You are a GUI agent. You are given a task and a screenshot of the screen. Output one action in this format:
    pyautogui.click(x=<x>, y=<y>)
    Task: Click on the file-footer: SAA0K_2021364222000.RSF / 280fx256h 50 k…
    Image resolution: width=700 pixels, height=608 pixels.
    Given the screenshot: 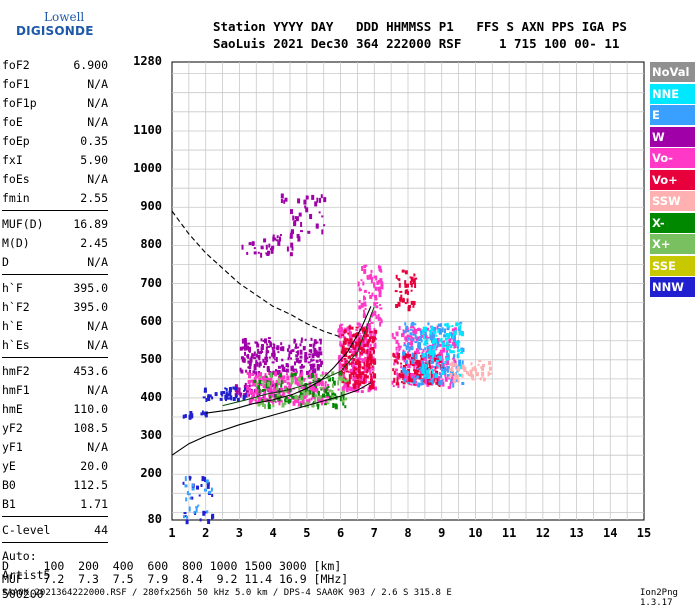 What is the action you would take?
    pyautogui.click(x=227, y=593)
    